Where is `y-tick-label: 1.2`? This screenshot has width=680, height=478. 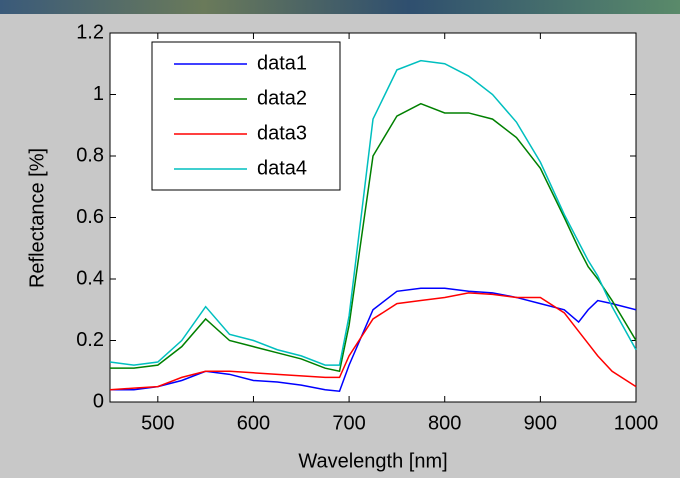
y-tick-label: 1.2 is located at coordinates (90, 32).